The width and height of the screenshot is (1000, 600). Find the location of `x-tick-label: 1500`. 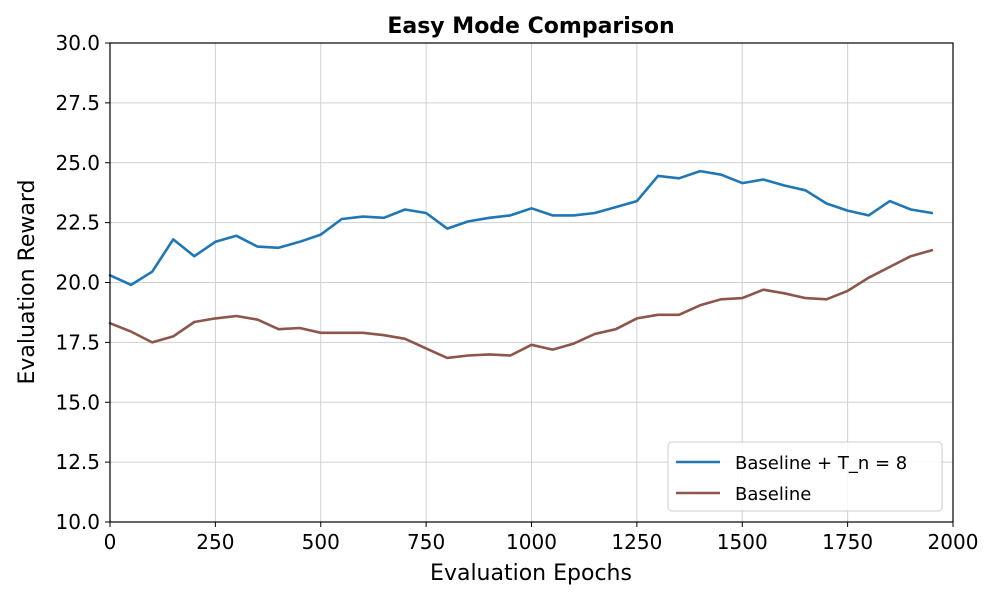

x-tick-label: 1500 is located at coordinates (742, 542).